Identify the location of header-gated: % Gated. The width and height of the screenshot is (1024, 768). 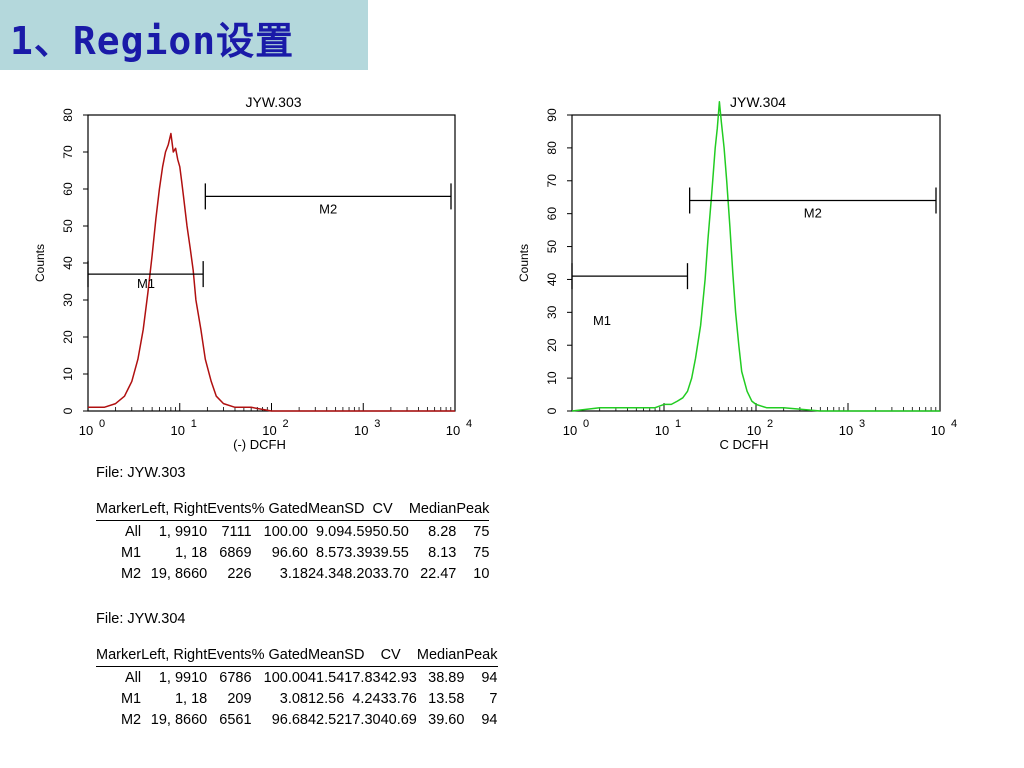
(279, 509).